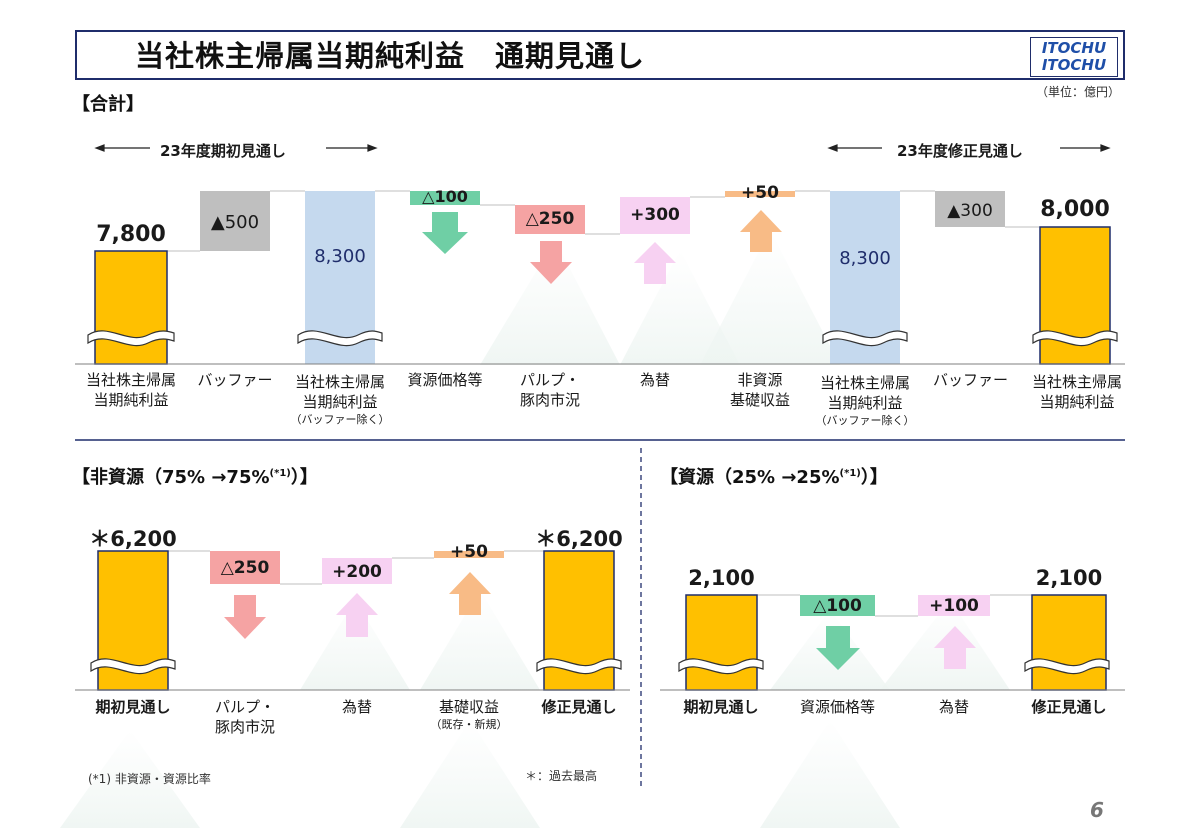 Image resolution: width=1200 pixels, height=828 pixels. What do you see at coordinates (750, 477) in the screenshot?
I see `section-label-text: 【資源（25% →25%` at bounding box center [750, 477].